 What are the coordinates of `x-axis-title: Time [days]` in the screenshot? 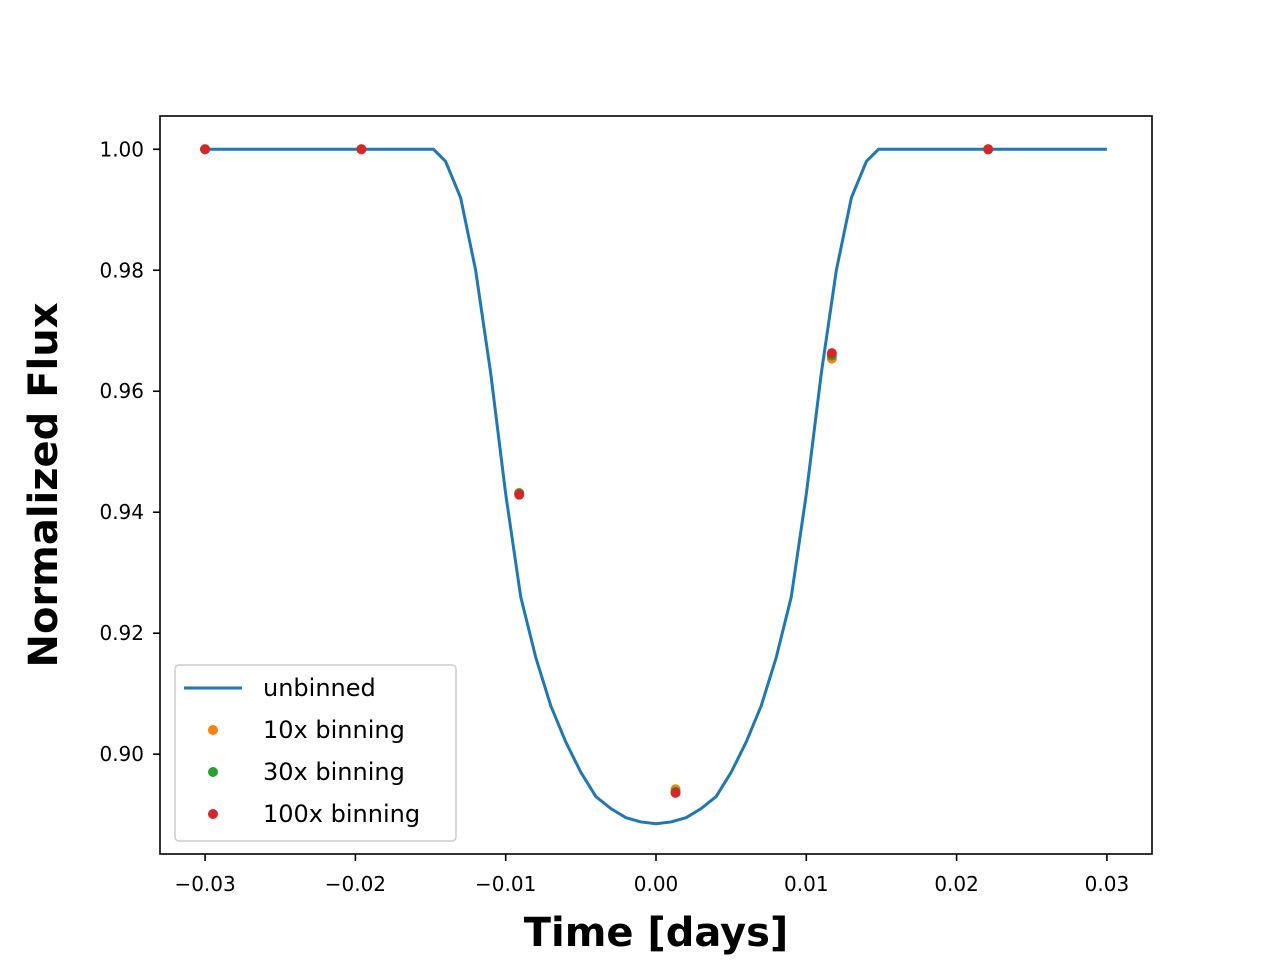 It's located at (656, 933).